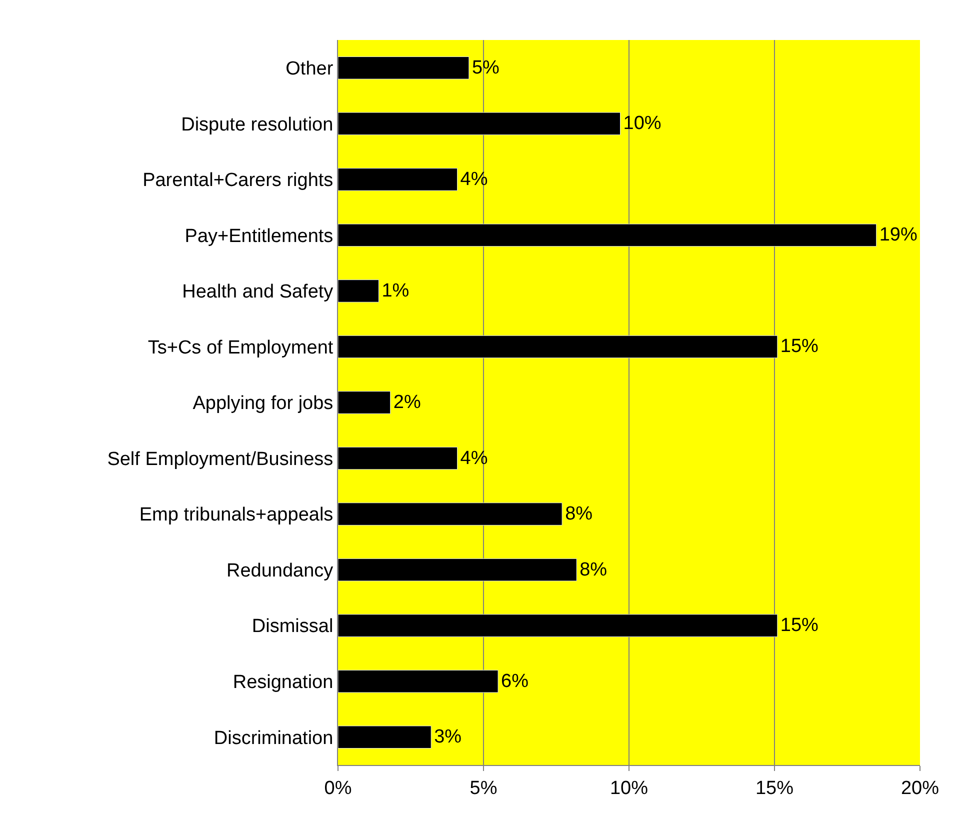 The image size is (954, 823). I want to click on x-tick-label: 15%, so click(774, 788).